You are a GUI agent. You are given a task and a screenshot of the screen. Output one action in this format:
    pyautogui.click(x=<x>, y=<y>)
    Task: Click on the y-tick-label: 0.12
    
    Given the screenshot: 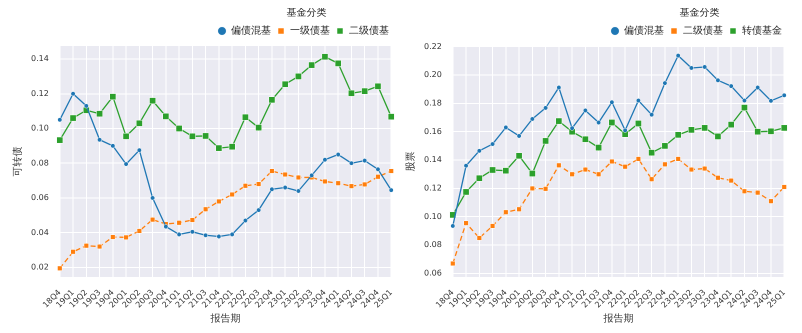 What is the action you would take?
    pyautogui.click(x=433, y=187)
    